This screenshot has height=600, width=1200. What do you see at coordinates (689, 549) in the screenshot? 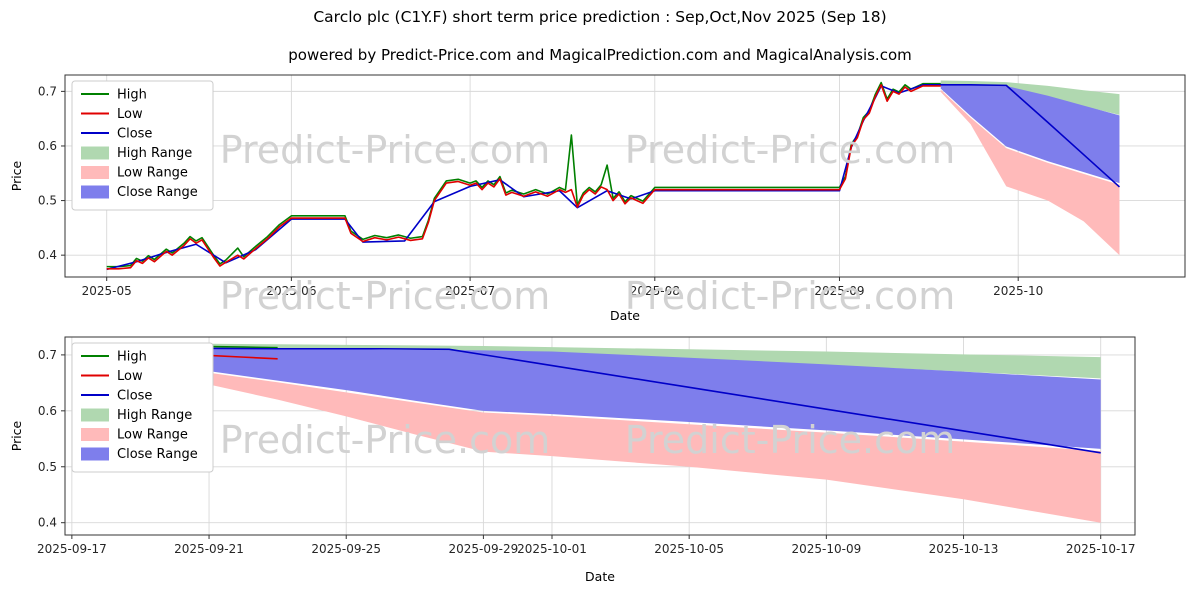
I see `x-tick-label: 2025-10-05` at bounding box center [689, 549].